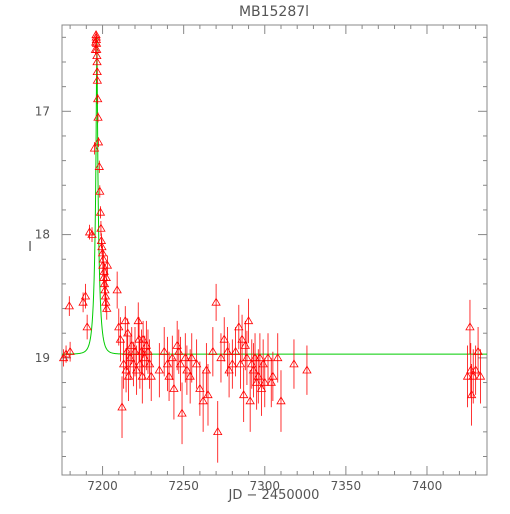 This screenshot has height=514, width=510. What do you see at coordinates (42, 111) in the screenshot?
I see `y-tick-label: 17` at bounding box center [42, 111].